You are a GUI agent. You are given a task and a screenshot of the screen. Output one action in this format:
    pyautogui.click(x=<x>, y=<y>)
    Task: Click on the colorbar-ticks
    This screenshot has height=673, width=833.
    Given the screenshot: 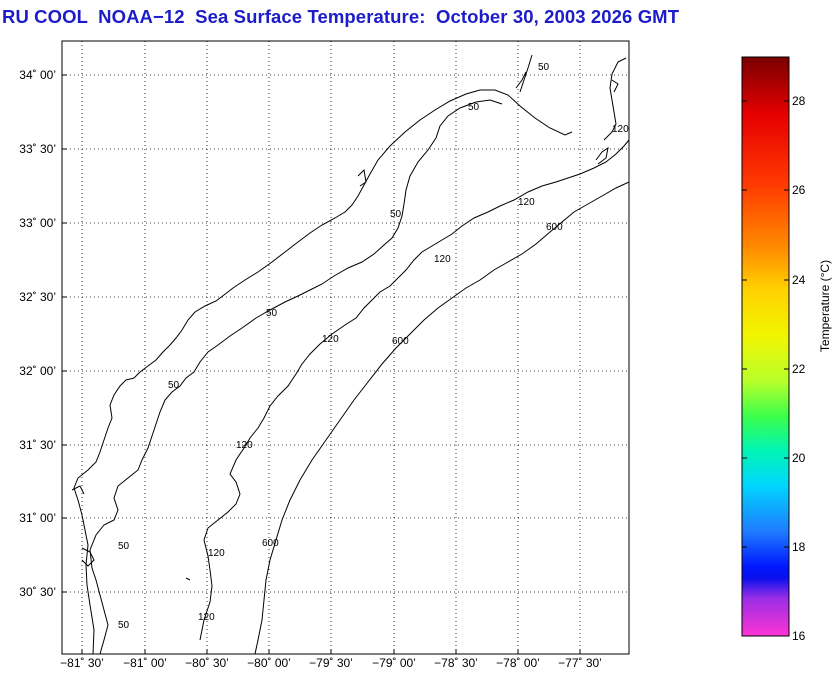 What is the action you would take?
    pyautogui.click(x=765, y=324)
    